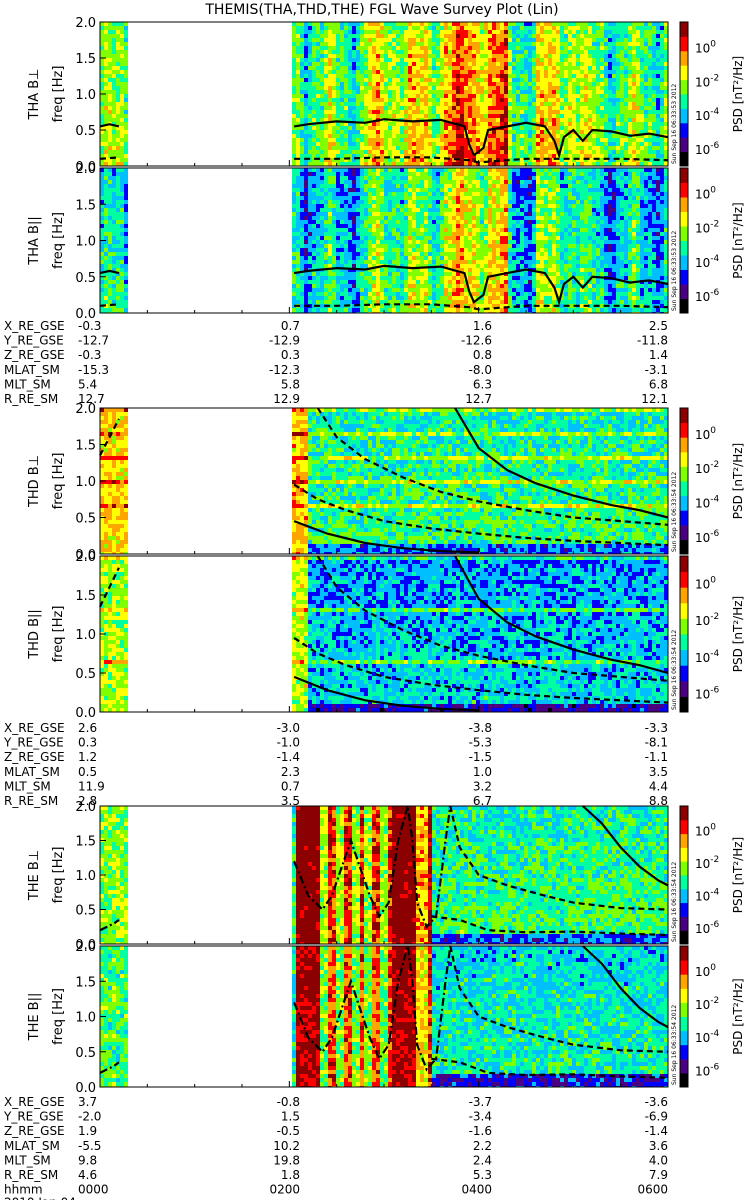 This screenshot has height=1200, width=750. Describe the element at coordinates (482, 326) in the screenshot. I see `ephemeris-value: 1.6` at that location.